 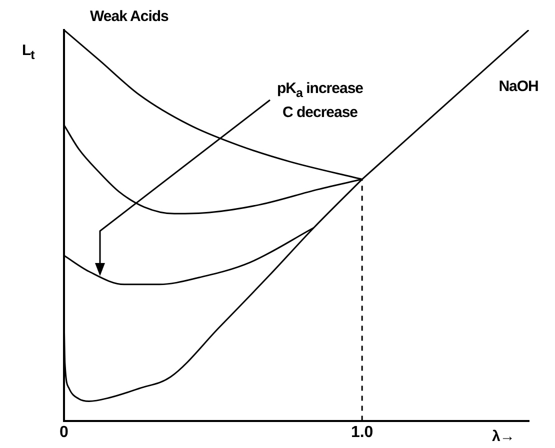 What do you see at coordinates (518, 86) in the screenshot?
I see `series-label: NaOH` at bounding box center [518, 86].